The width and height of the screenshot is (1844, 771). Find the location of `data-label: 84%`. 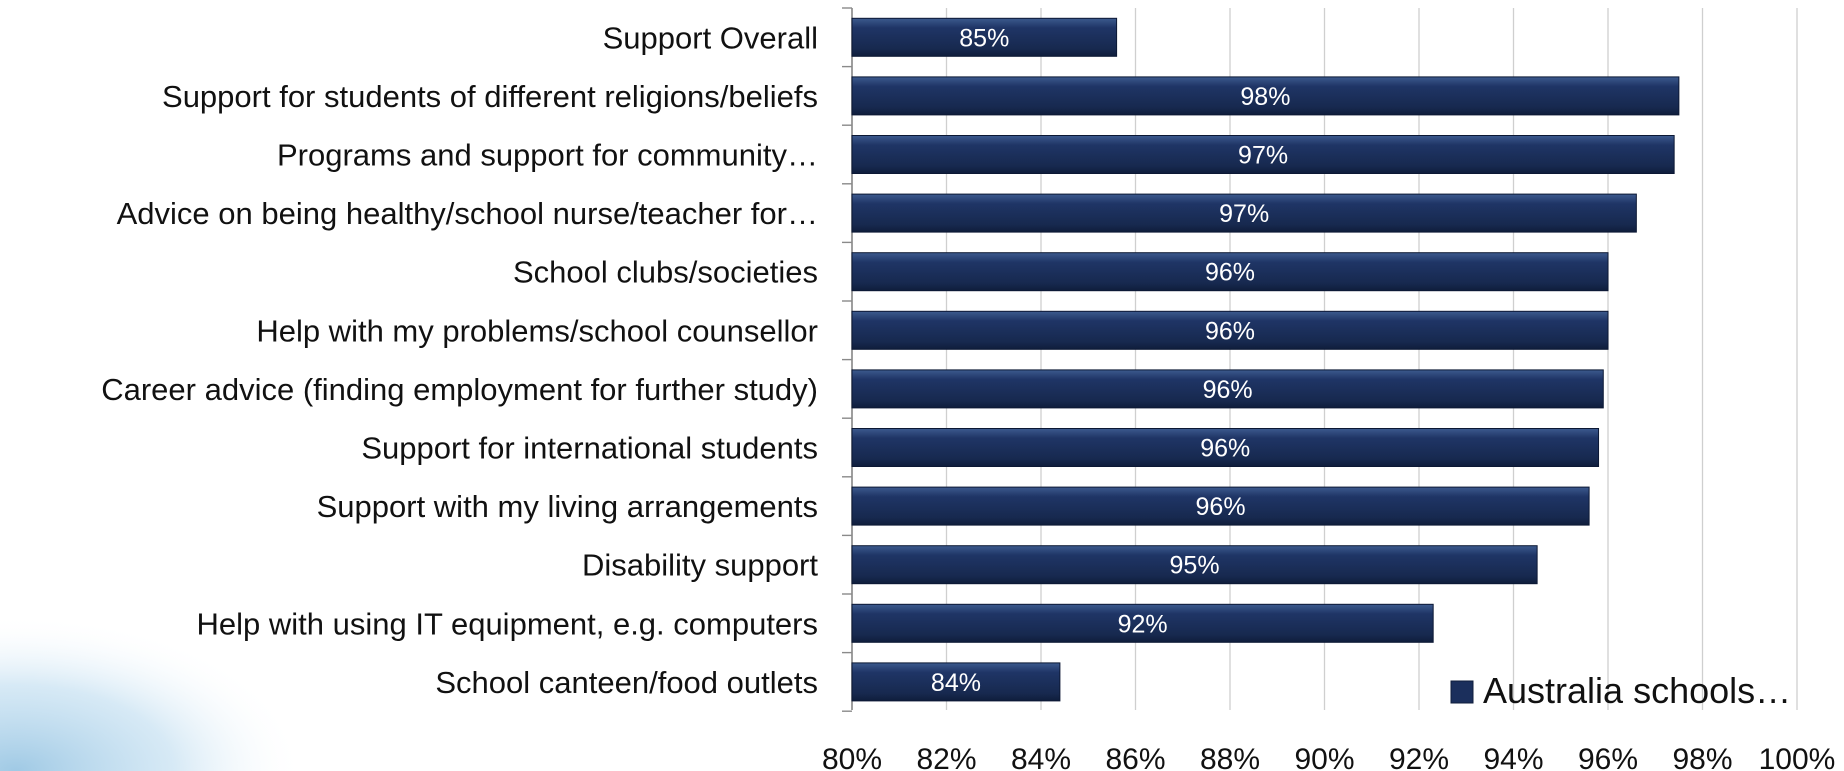

data-label: 84% is located at coordinates (956, 683).